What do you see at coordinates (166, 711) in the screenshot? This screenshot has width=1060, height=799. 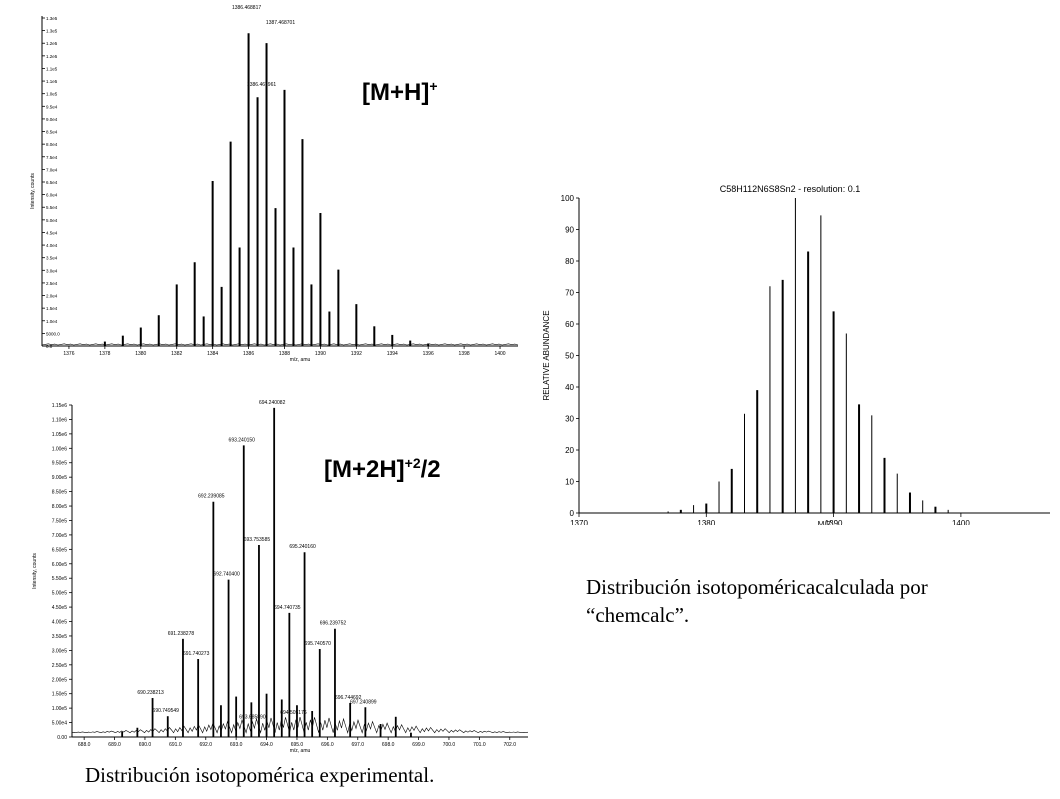 I see `peak-label: 690.749549` at bounding box center [166, 711].